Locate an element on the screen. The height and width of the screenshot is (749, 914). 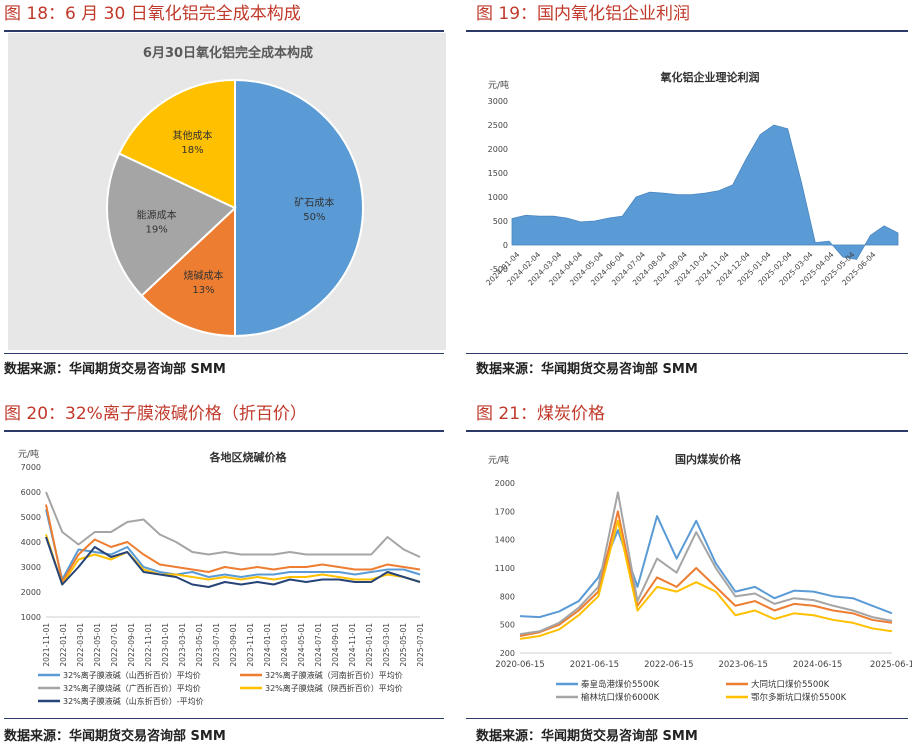
fig21-top-rule is located at coordinates (687, 431).